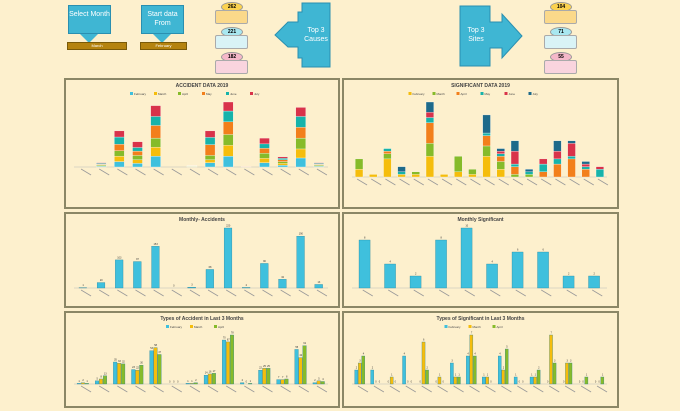 The width and height of the screenshot is (680, 411). What do you see at coordinates (360, 361) in the screenshot?
I see `data-label: 3` at bounding box center [360, 361].